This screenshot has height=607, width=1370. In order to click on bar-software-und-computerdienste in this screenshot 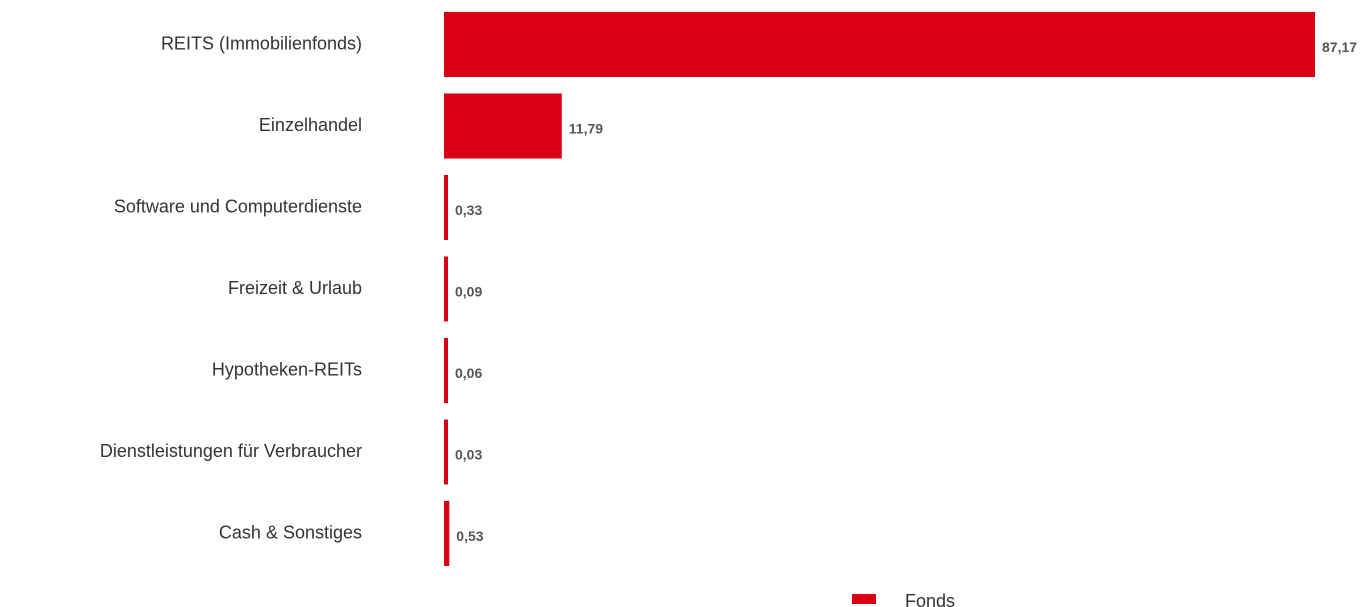, I will do `click(446, 207)`.